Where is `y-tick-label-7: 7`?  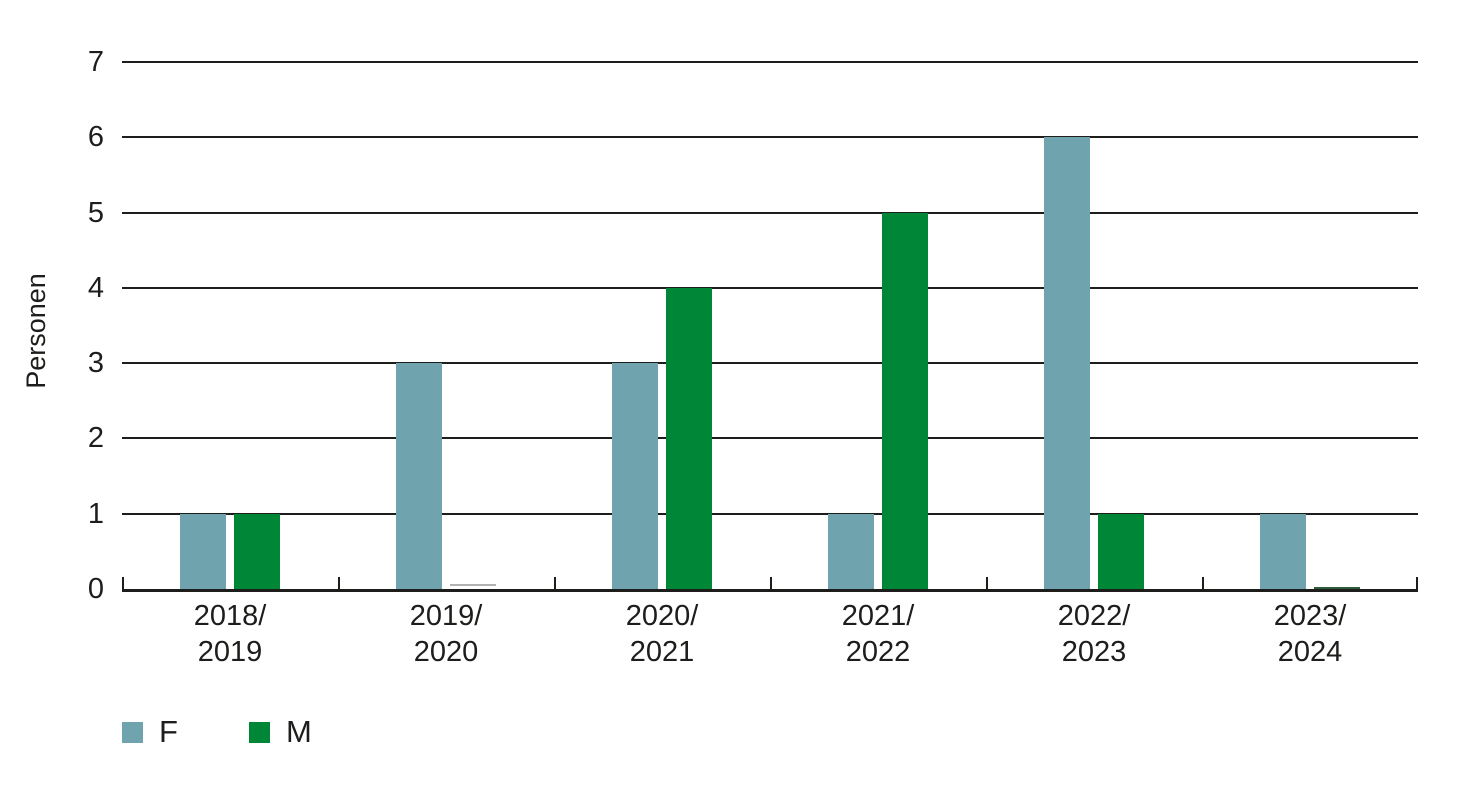
y-tick-label-7: 7 is located at coordinates (95, 62).